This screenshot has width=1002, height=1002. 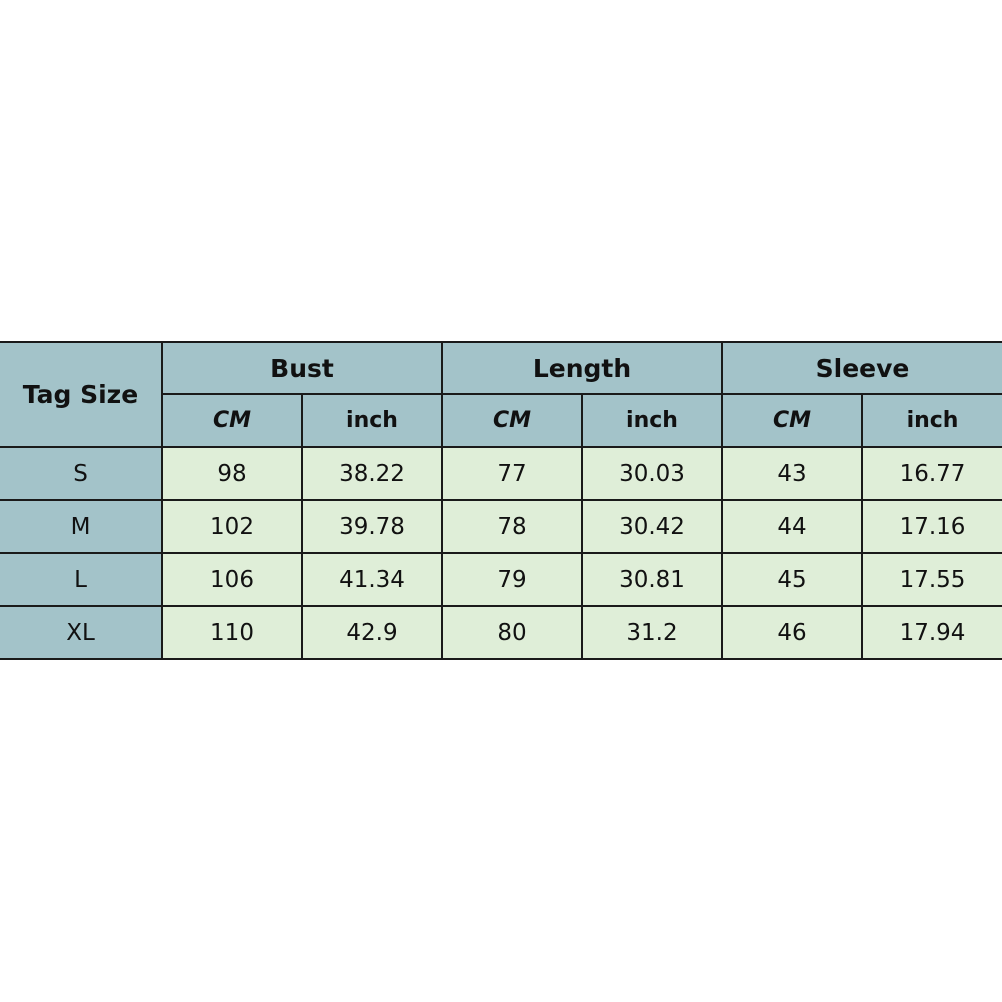 I want to click on measurement-cell: 77, so click(x=512, y=473).